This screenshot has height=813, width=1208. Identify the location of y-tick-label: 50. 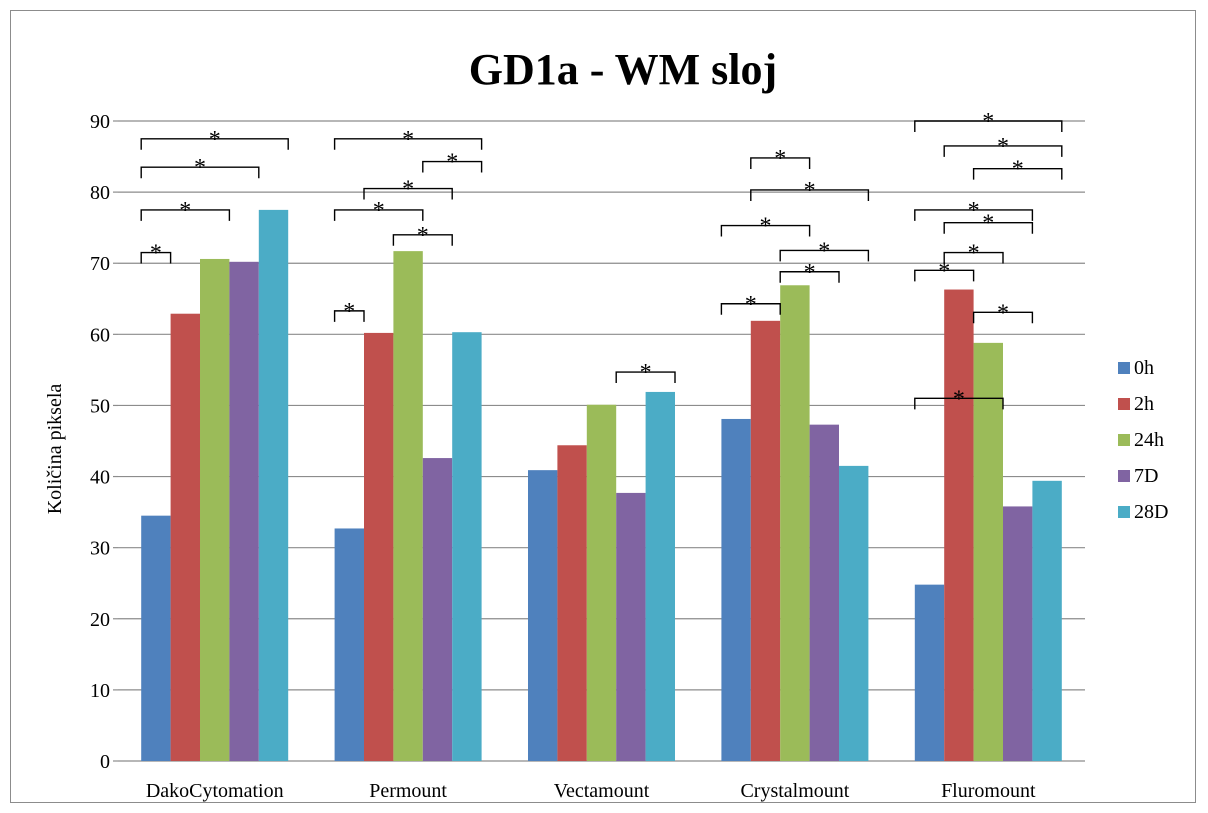
(100, 406).